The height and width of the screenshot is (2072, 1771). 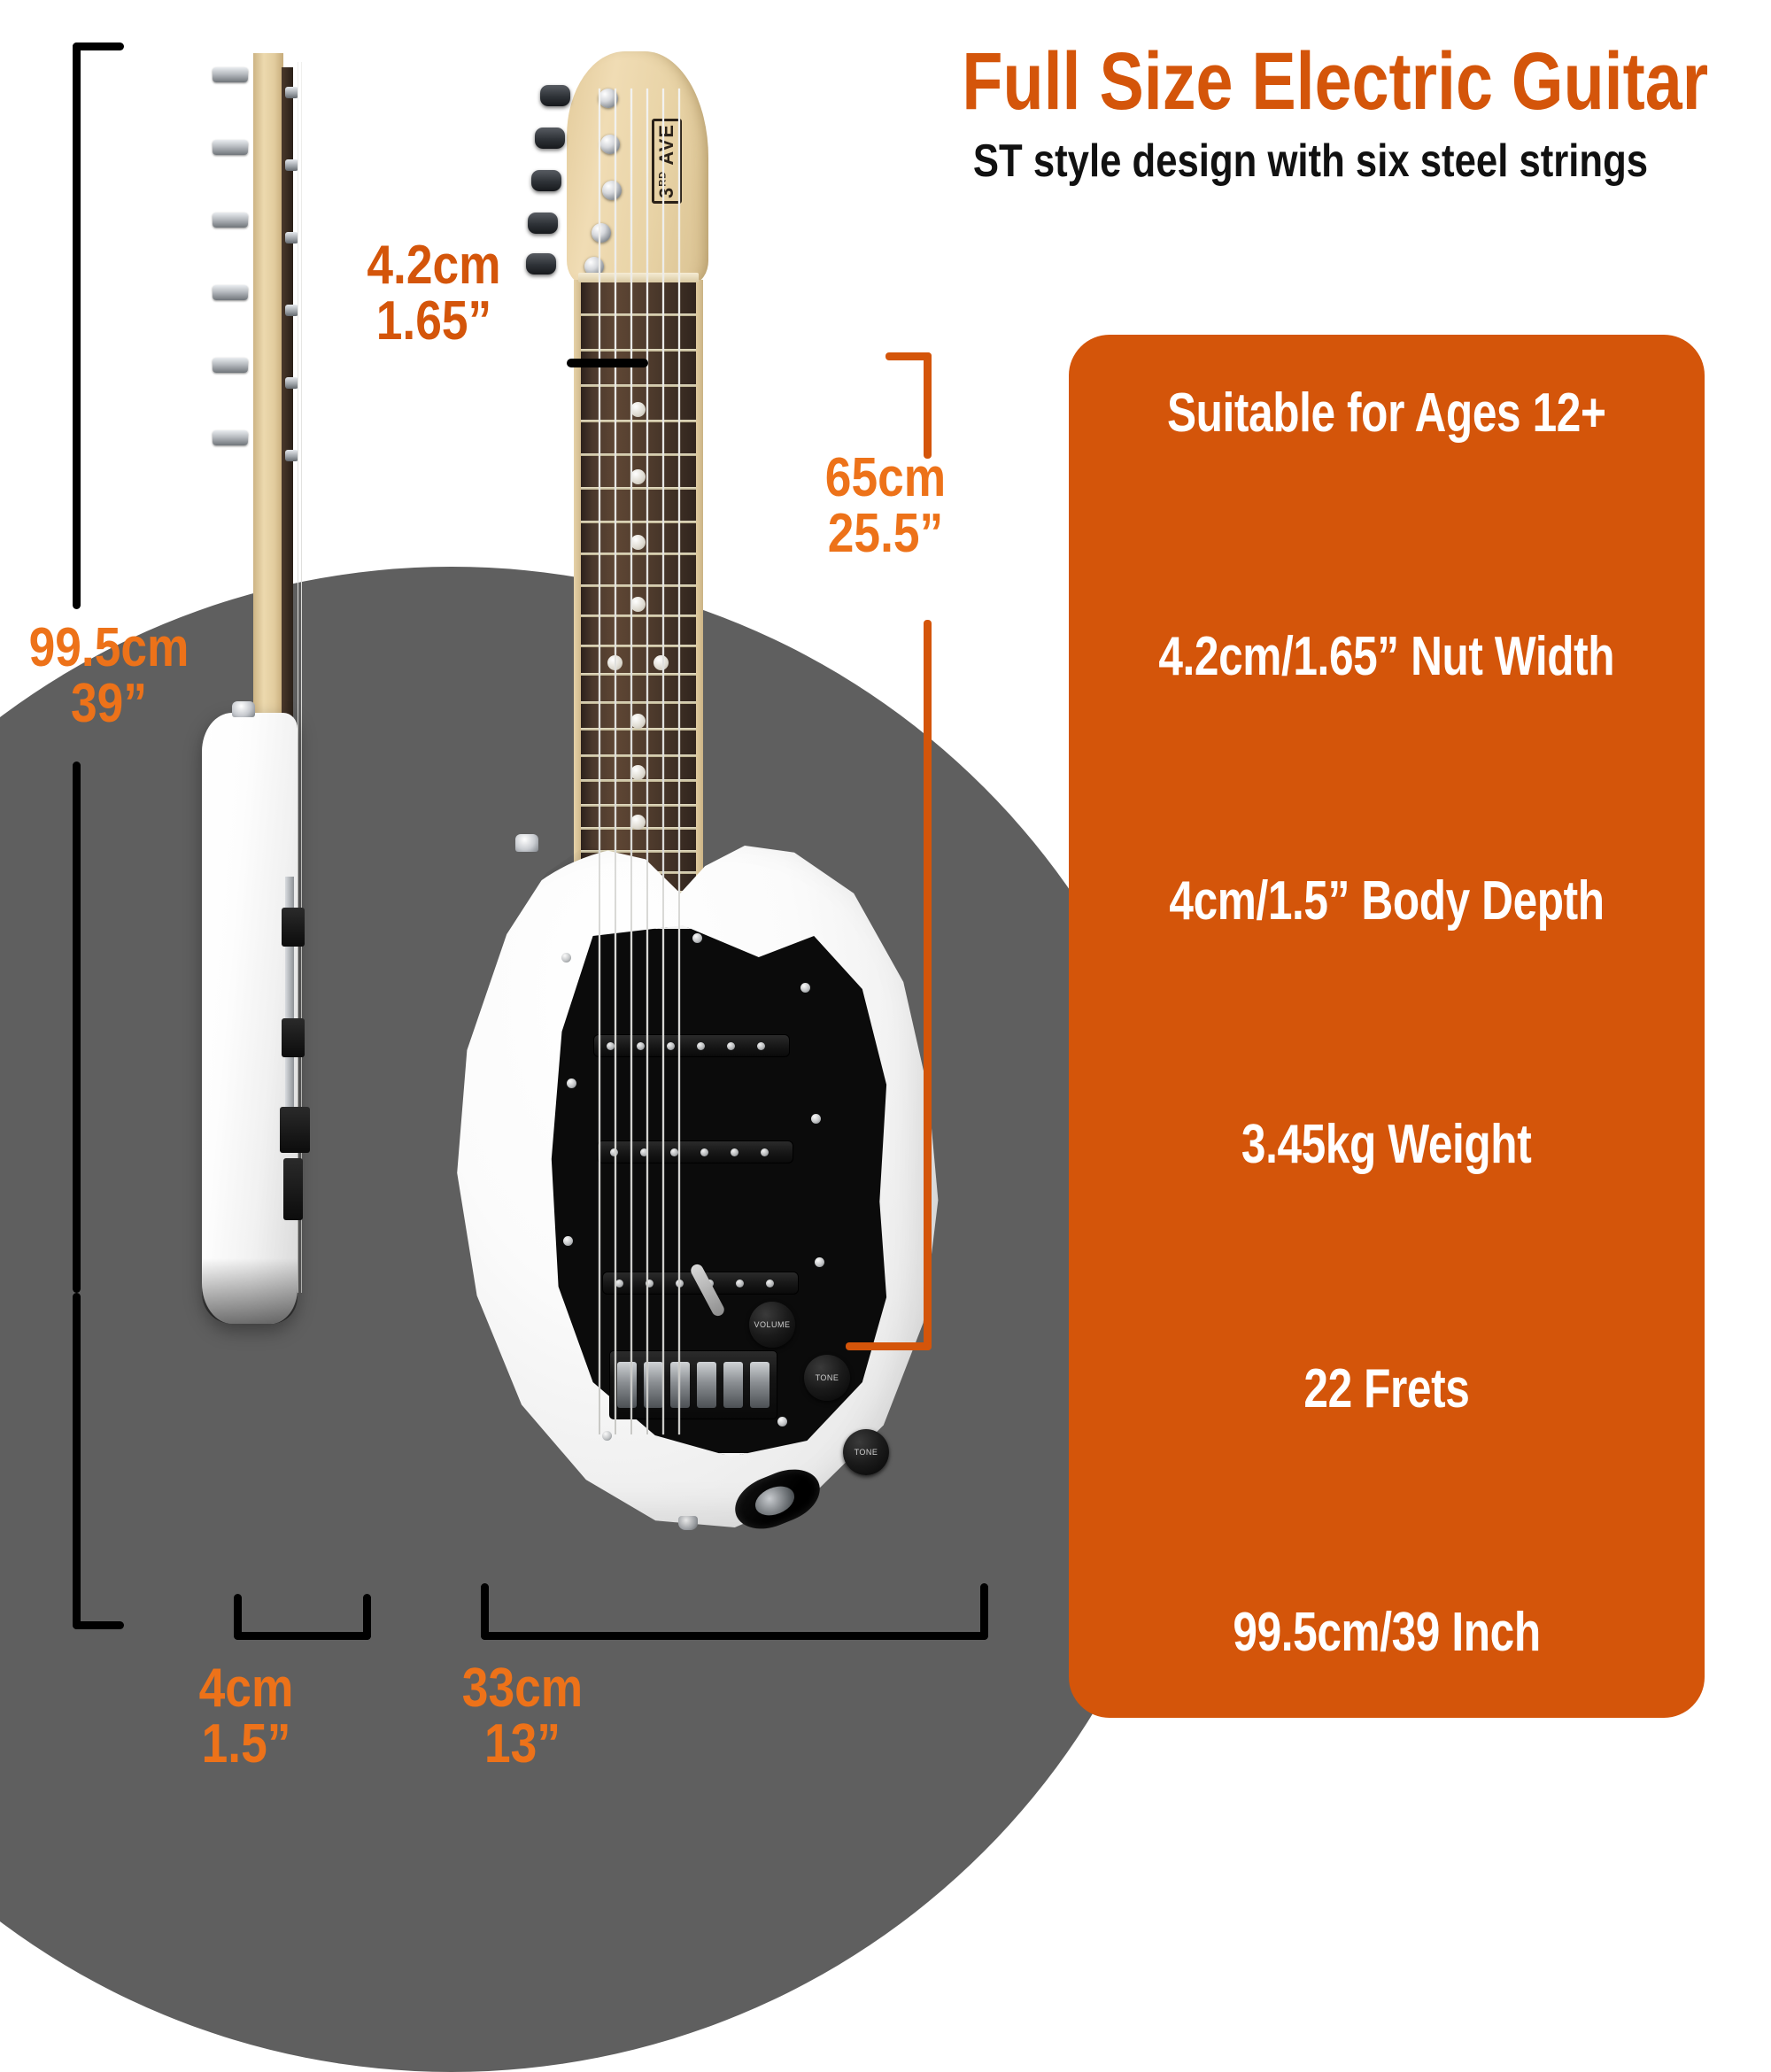 What do you see at coordinates (295, 1130) in the screenshot?
I see `side-bridge` at bounding box center [295, 1130].